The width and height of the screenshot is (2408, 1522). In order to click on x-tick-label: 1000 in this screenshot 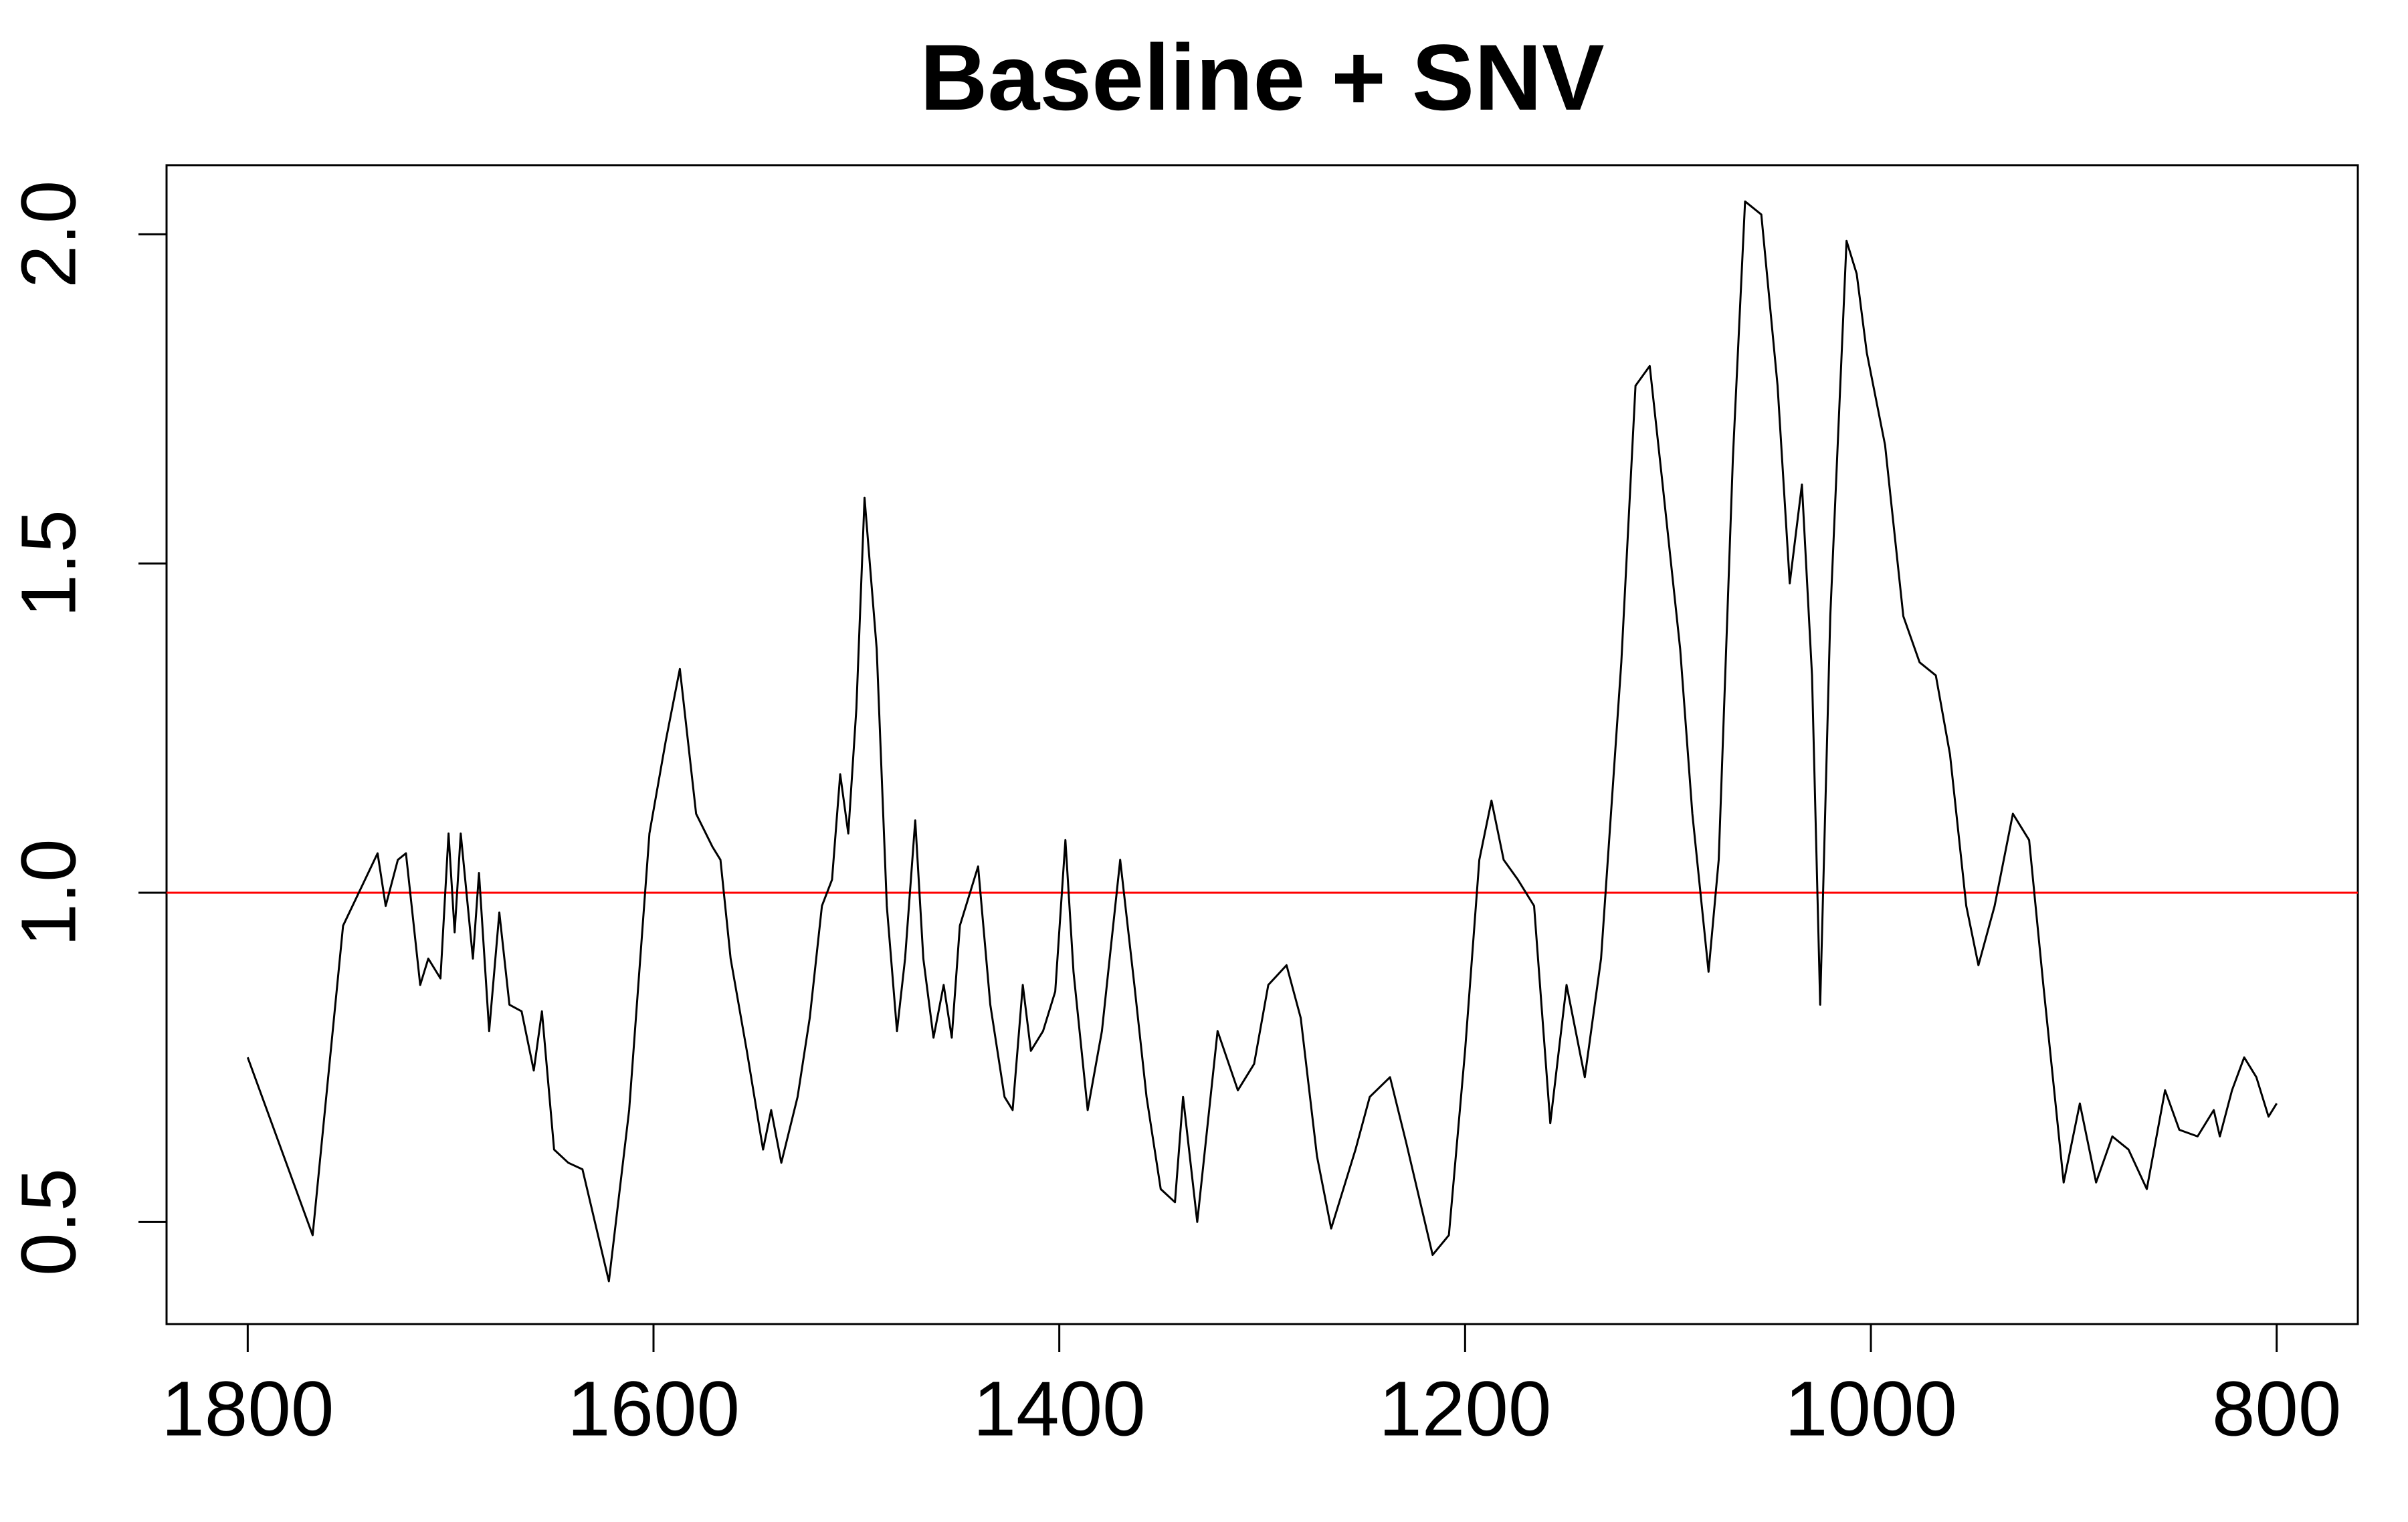, I will do `click(1871, 1409)`.